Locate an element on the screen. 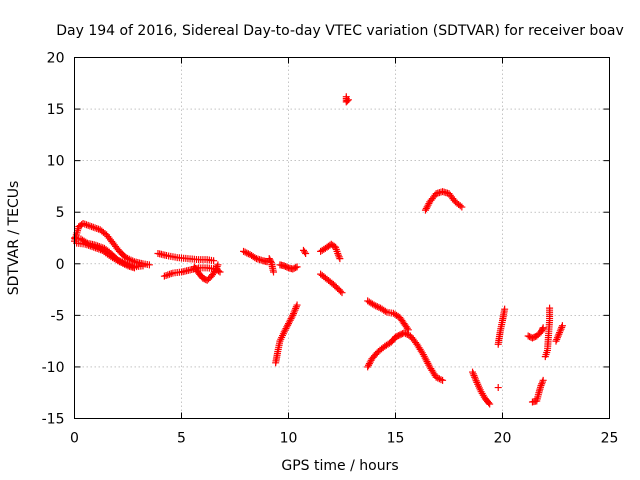 This screenshot has width=640, height=480. y-tick-label: -5 is located at coordinates (58, 316).